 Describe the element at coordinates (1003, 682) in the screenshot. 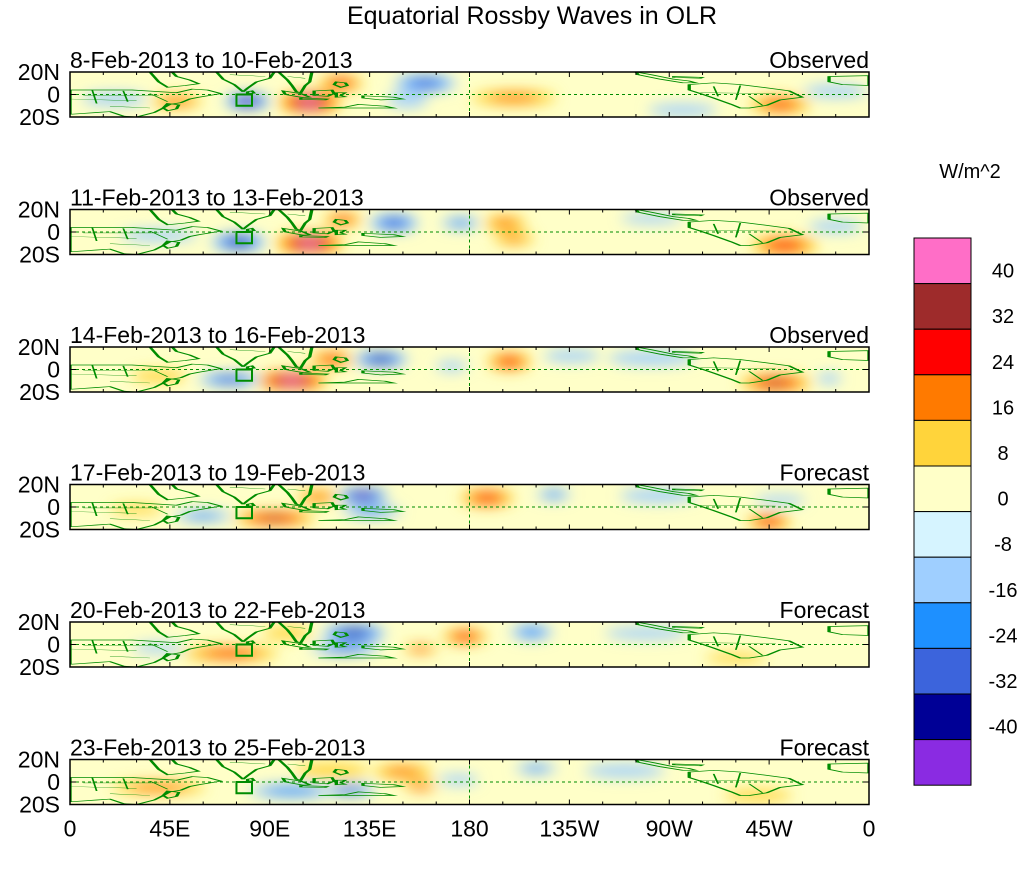

I see `colorbar-tick-label: -32` at that location.